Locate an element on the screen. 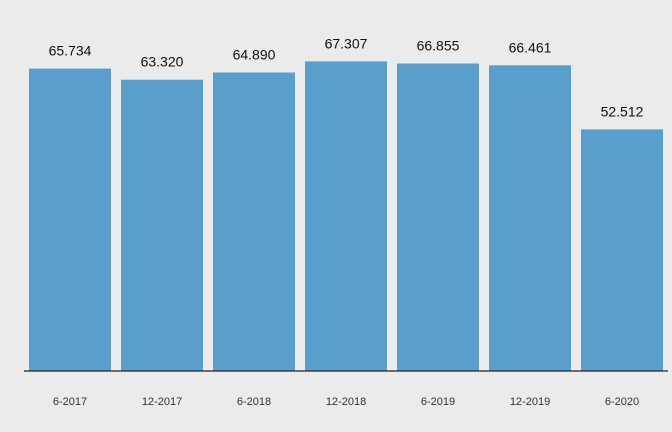 The height and width of the screenshot is (432, 672). value-label-6-2018: 64.890 is located at coordinates (254, 55).